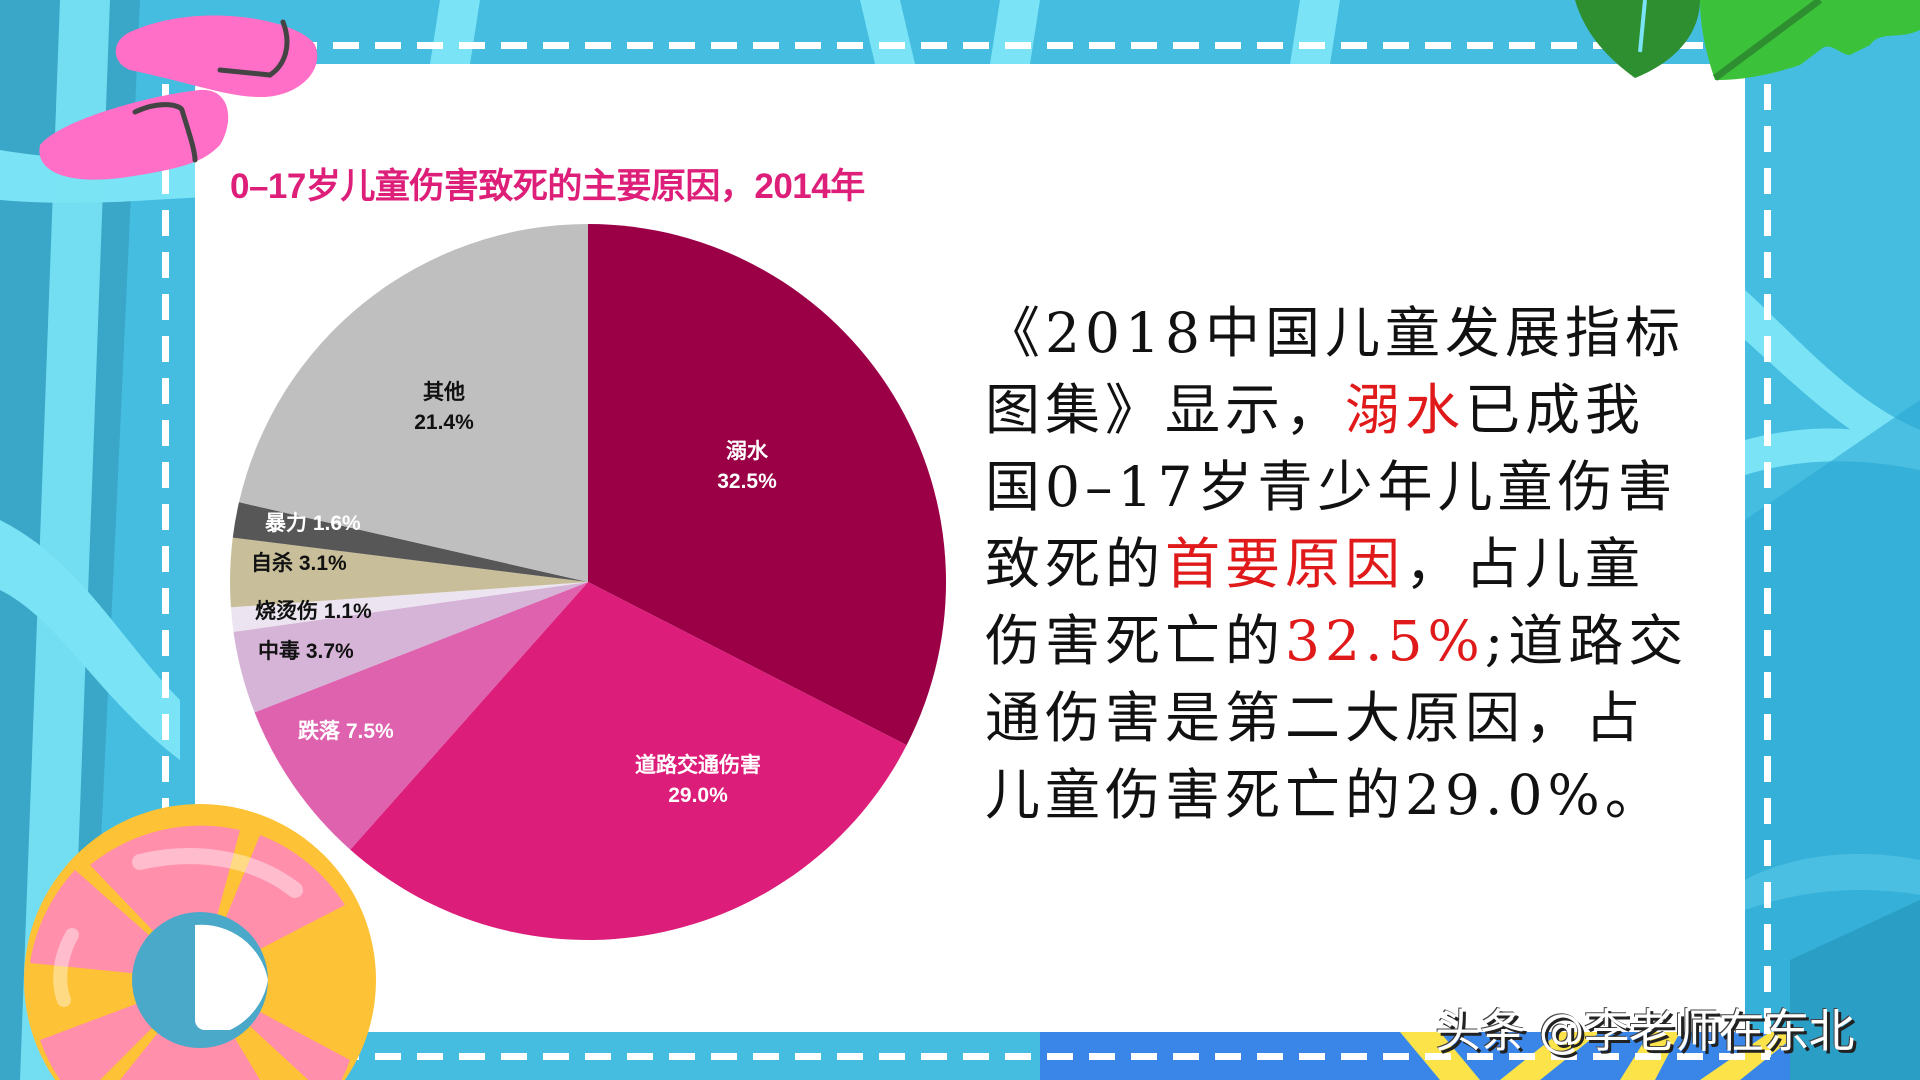  What do you see at coordinates (1555, 410) in the screenshot?
I see `desc-text: 已成我` at bounding box center [1555, 410].